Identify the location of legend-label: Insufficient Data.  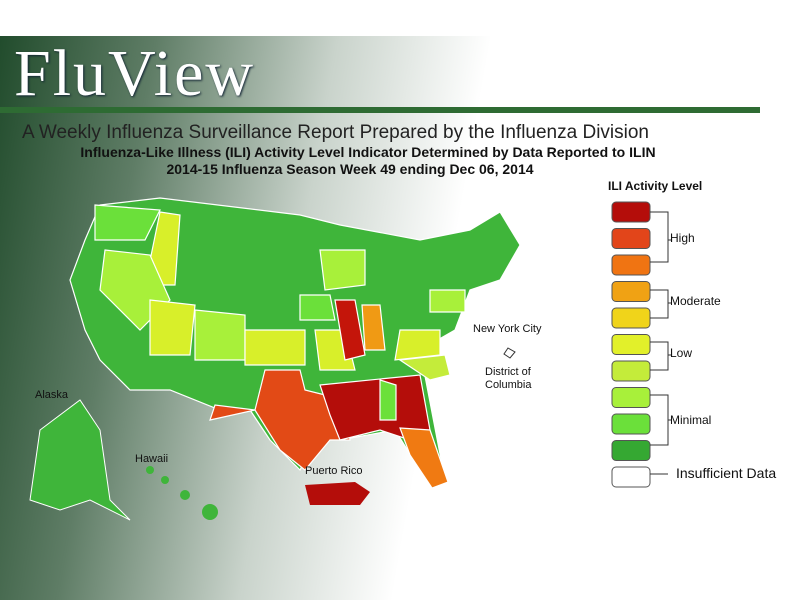
(726, 473).